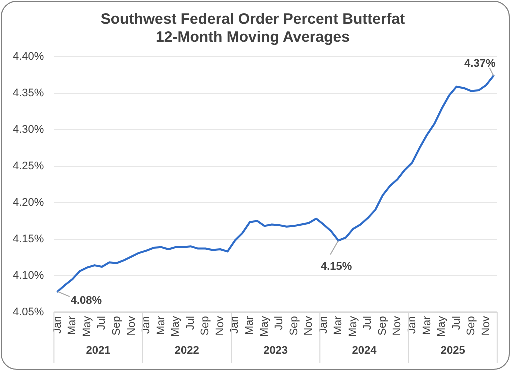 The height and width of the screenshot is (372, 512). Describe the element at coordinates (98, 351) in the screenshot. I see `text: 2021` at that location.